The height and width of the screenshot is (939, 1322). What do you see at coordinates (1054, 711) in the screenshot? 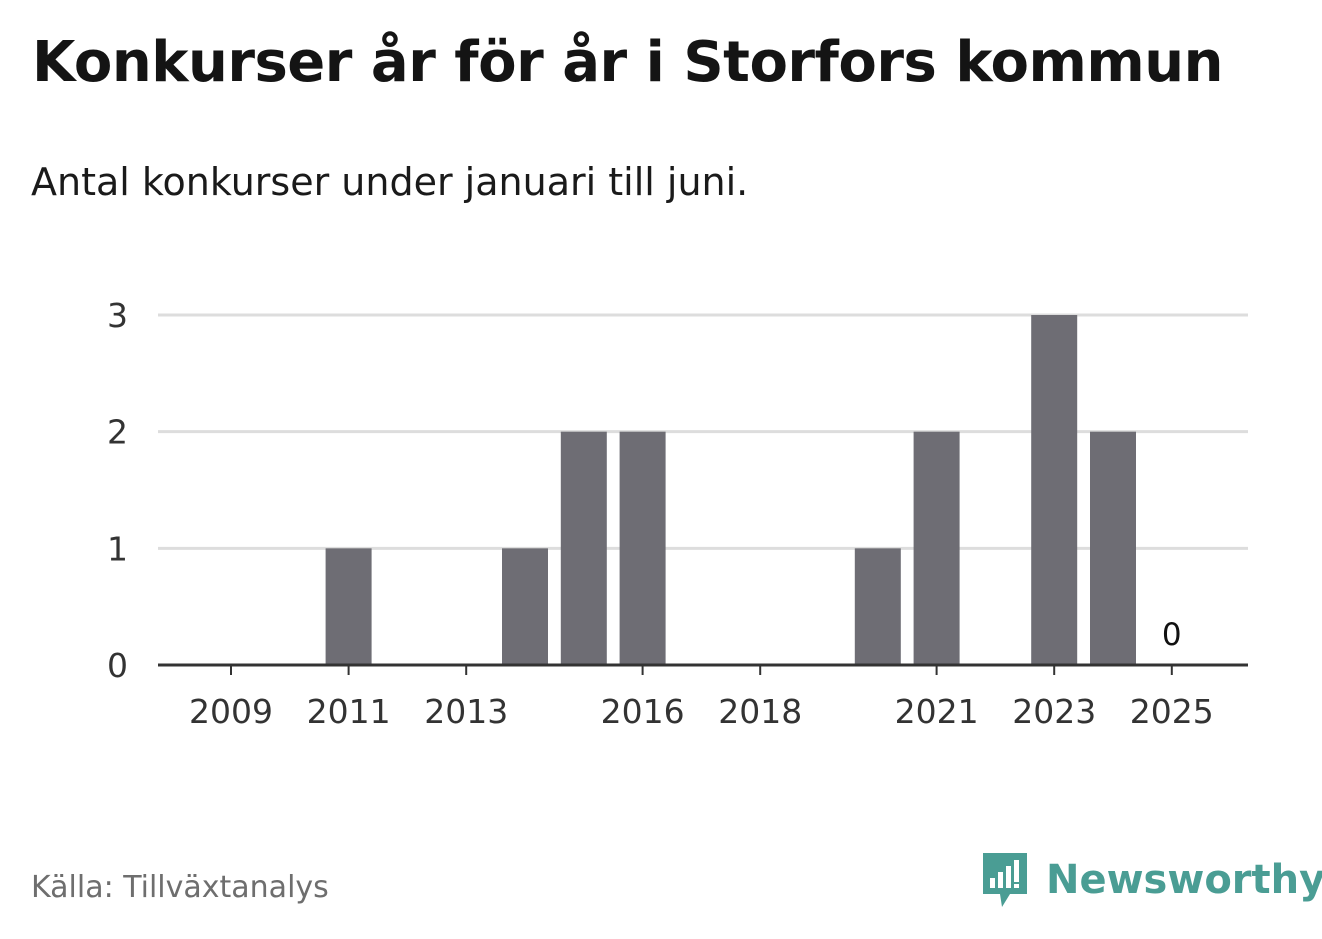
I see `x-tick-label: 2023` at bounding box center [1054, 711].